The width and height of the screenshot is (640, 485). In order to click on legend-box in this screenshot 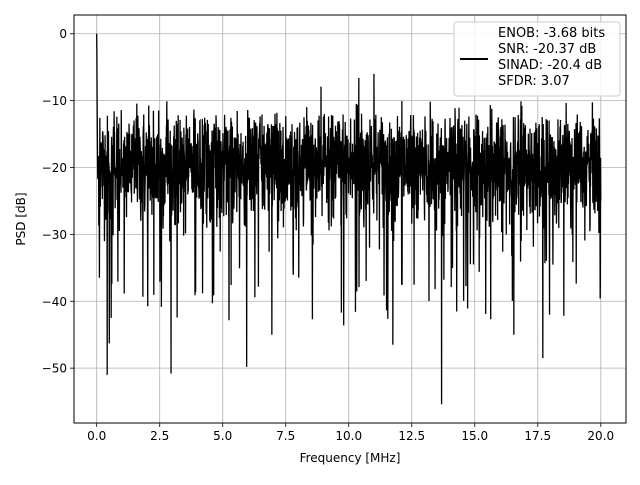, I will do `click(537, 59)`.